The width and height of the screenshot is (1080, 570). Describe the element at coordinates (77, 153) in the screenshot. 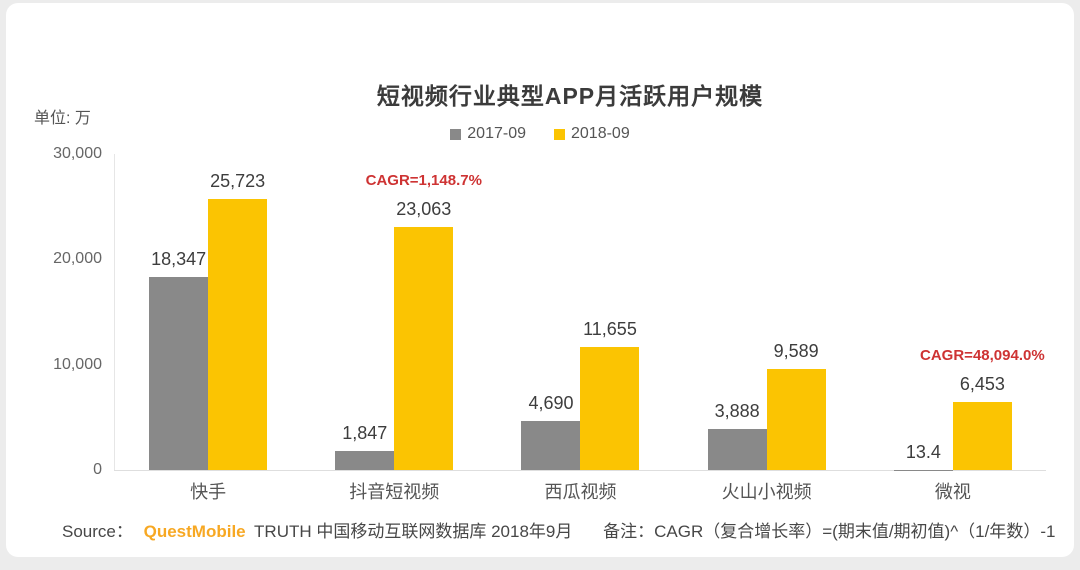

I see `y-axis-tick: 30,000` at that location.